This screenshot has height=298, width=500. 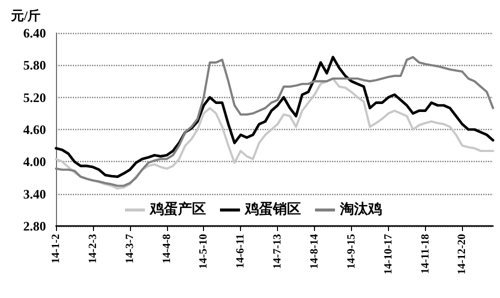 What do you see at coordinates (92, 249) in the screenshot?
I see `x-tick-label: 14-2-3` at bounding box center [92, 249].